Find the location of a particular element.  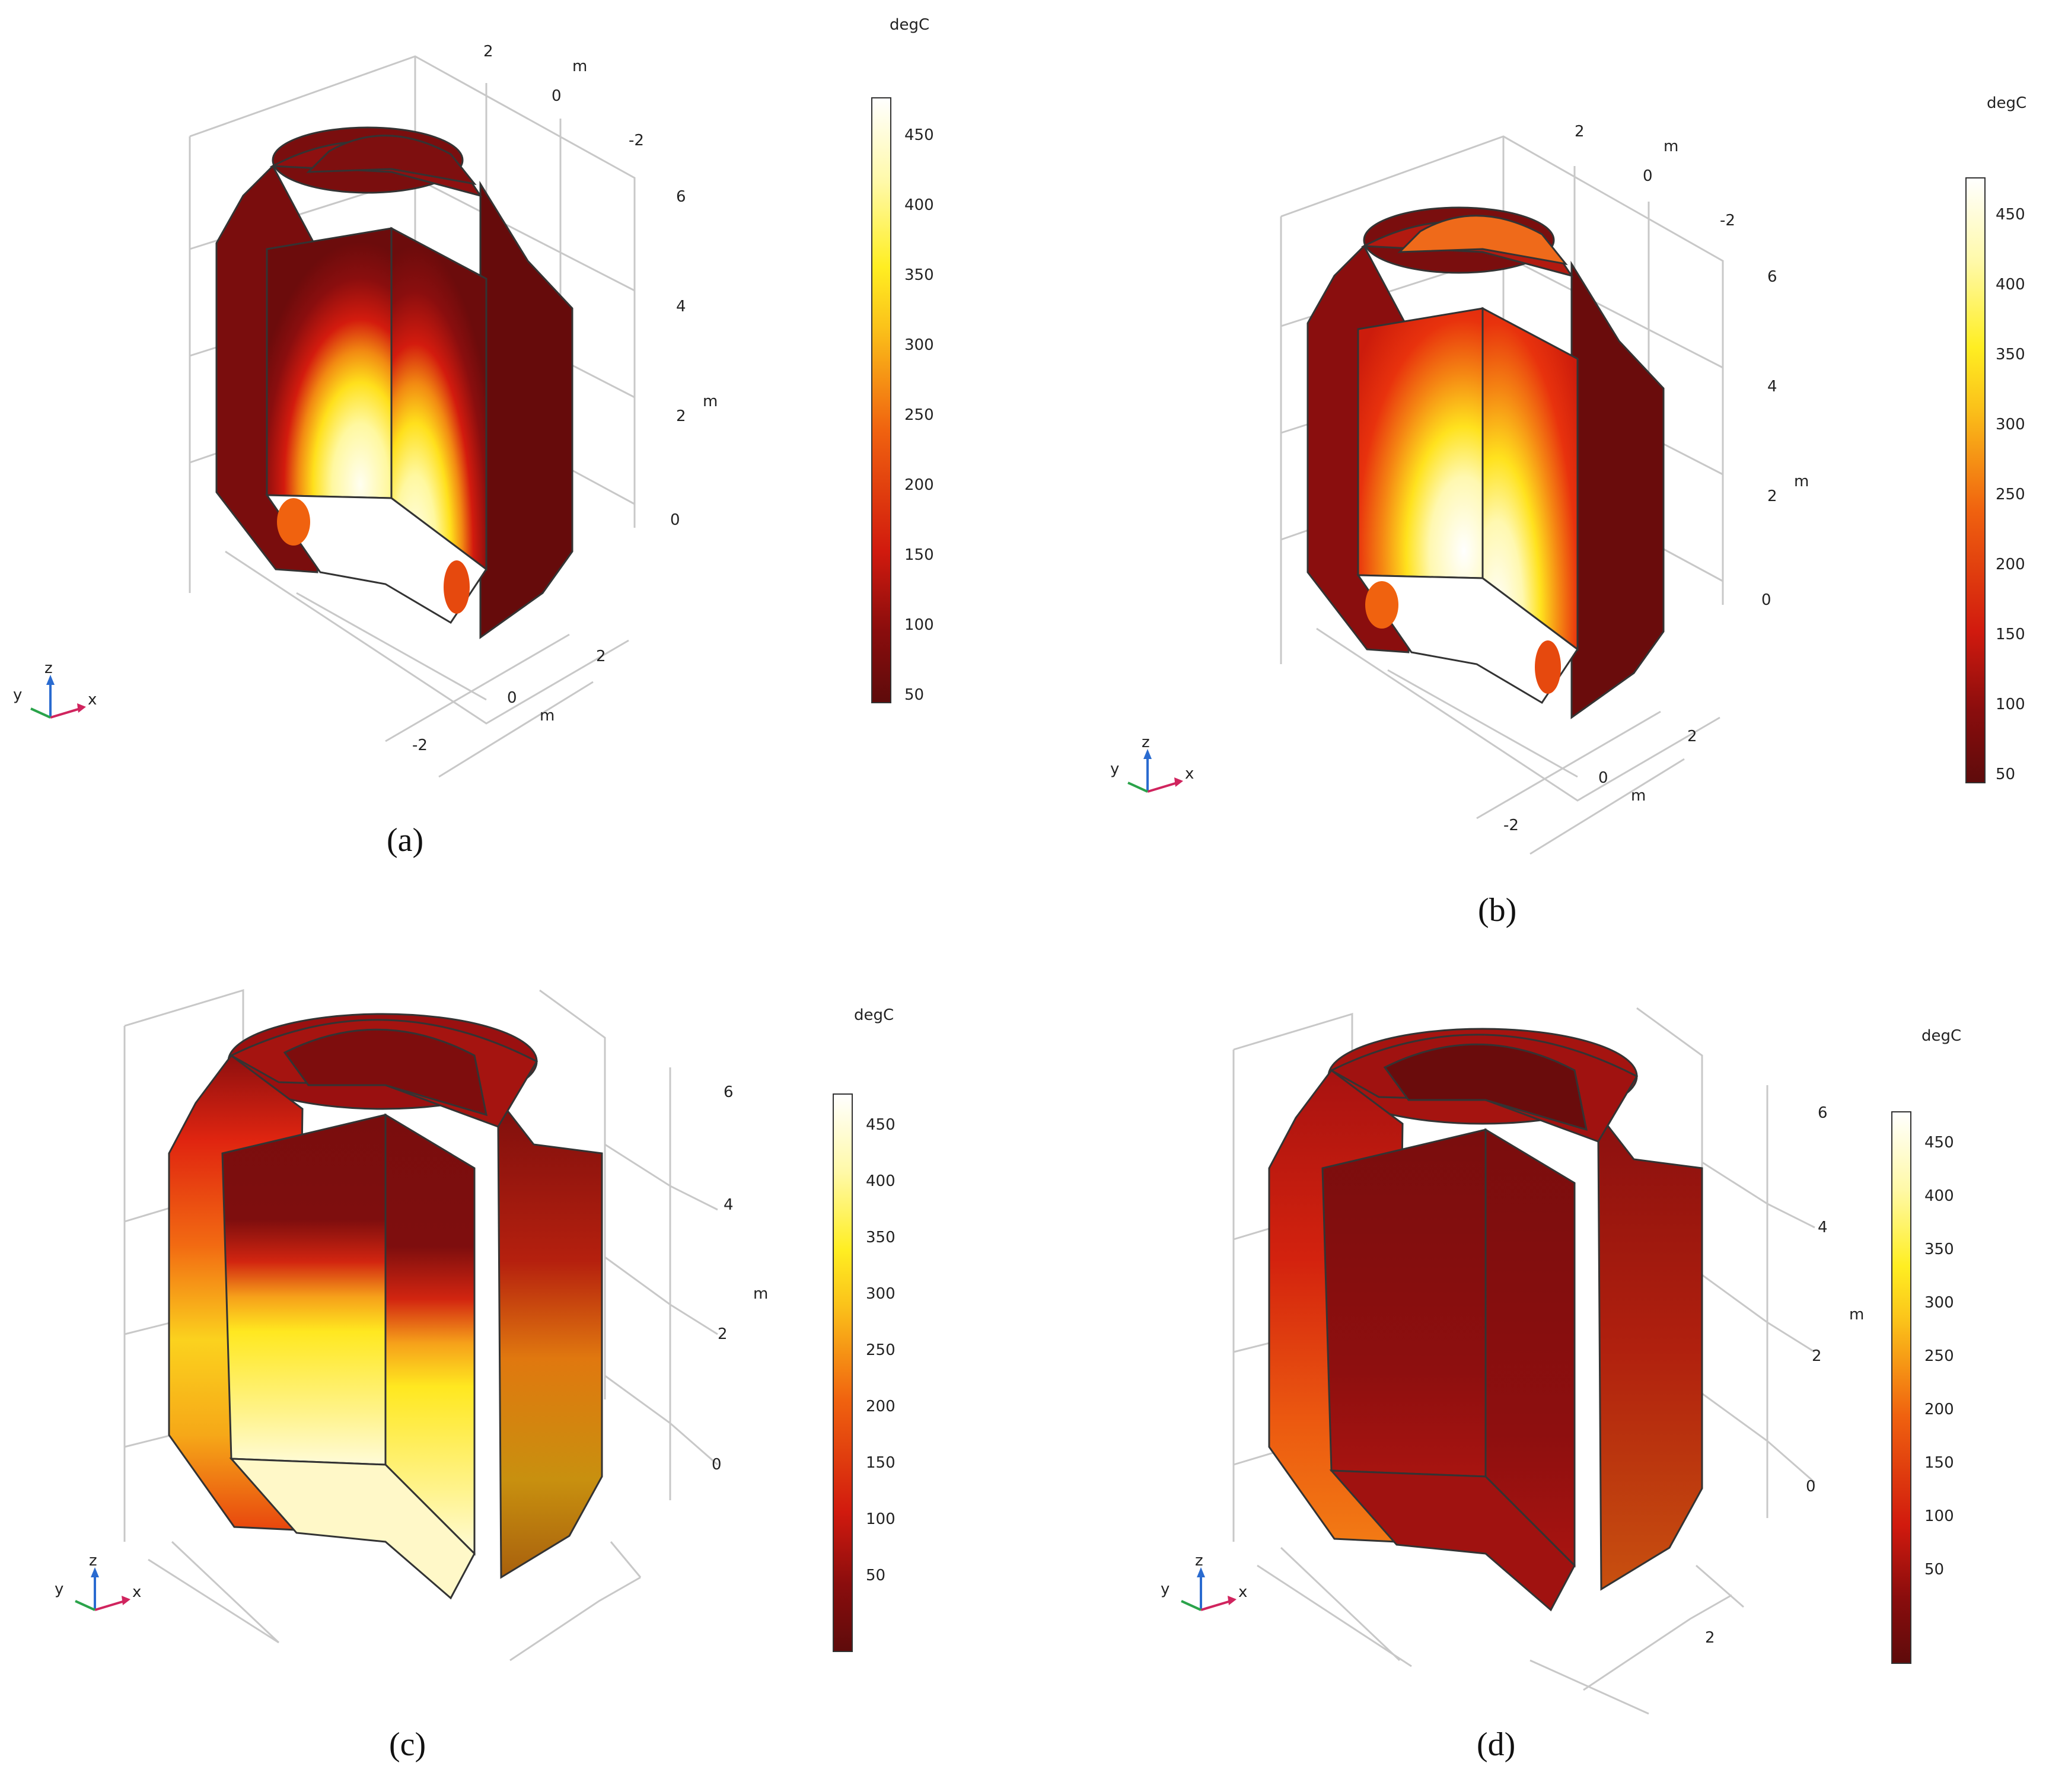

axis-grid is located at coordinates (1524, 1361).